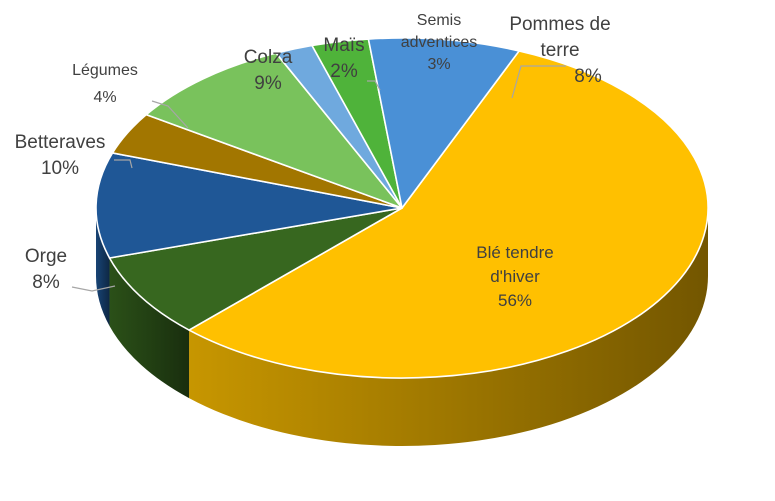  I want to click on data-label-category-ble-tendre-d-hiver: d'hiver, so click(515, 276).